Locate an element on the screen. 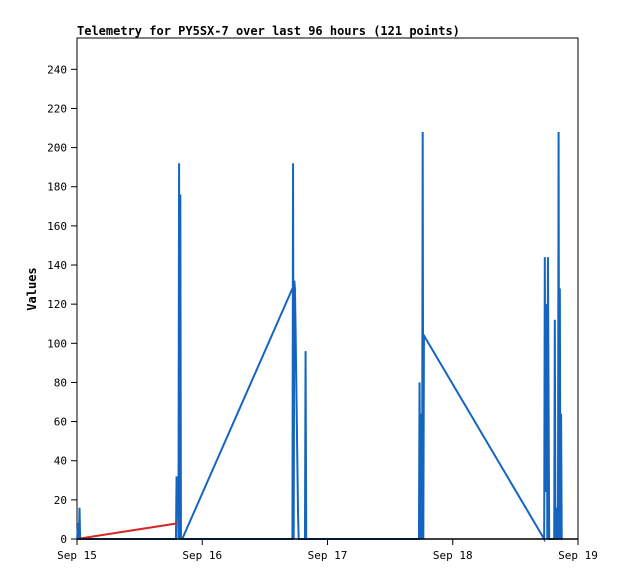 Image resolution: width=618 pixels, height=584 pixels. y-tick-label: 80 is located at coordinates (60, 382).